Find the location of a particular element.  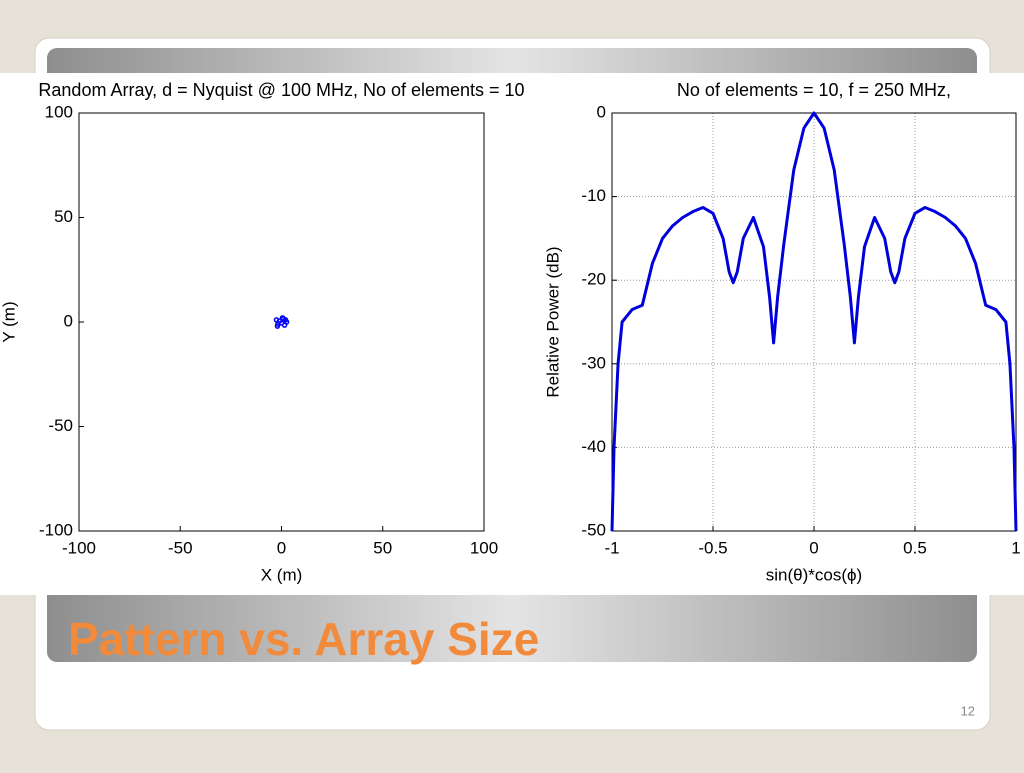

y-tick-label: -20 is located at coordinates (593, 279).